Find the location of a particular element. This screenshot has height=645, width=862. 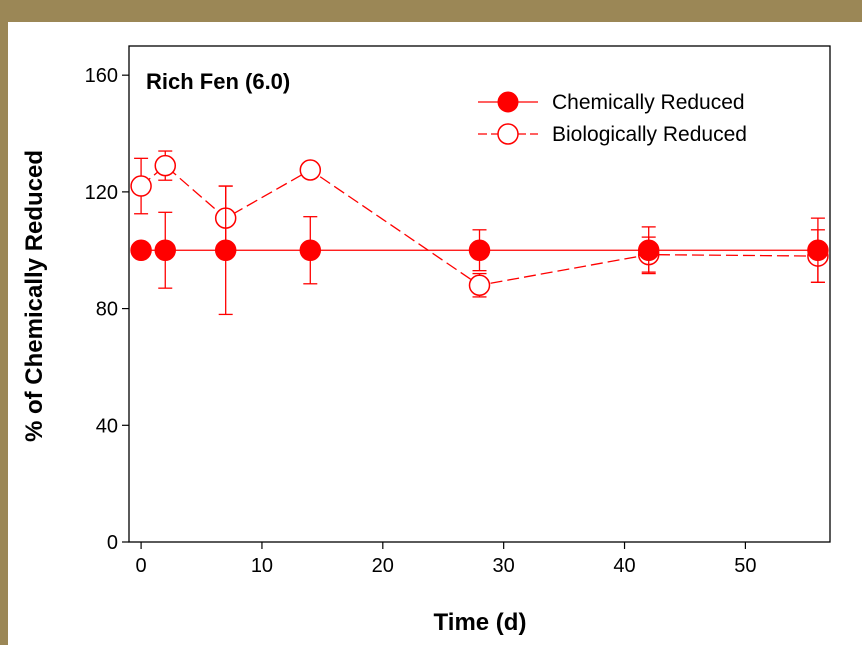

legend-item-chemically-reduced: Chemically Reduced is located at coordinates (611, 102).